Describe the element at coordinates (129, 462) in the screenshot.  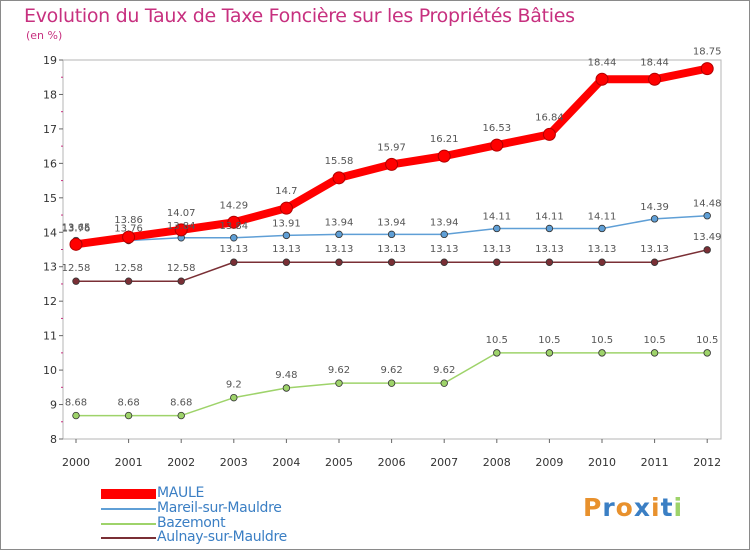
I see `x-tick-label: 2001` at that location.